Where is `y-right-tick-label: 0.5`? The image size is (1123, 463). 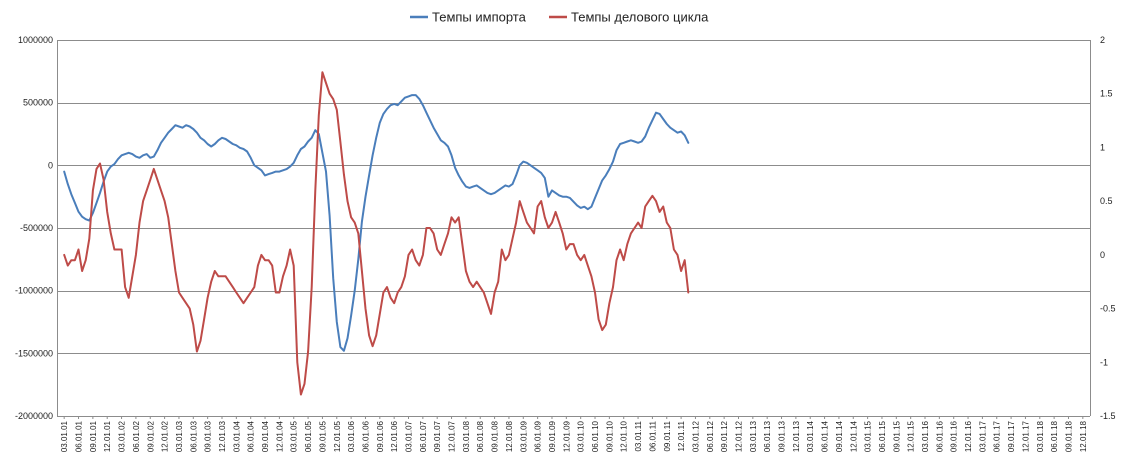 y-right-tick-label: 0.5 is located at coordinates (1106, 201).